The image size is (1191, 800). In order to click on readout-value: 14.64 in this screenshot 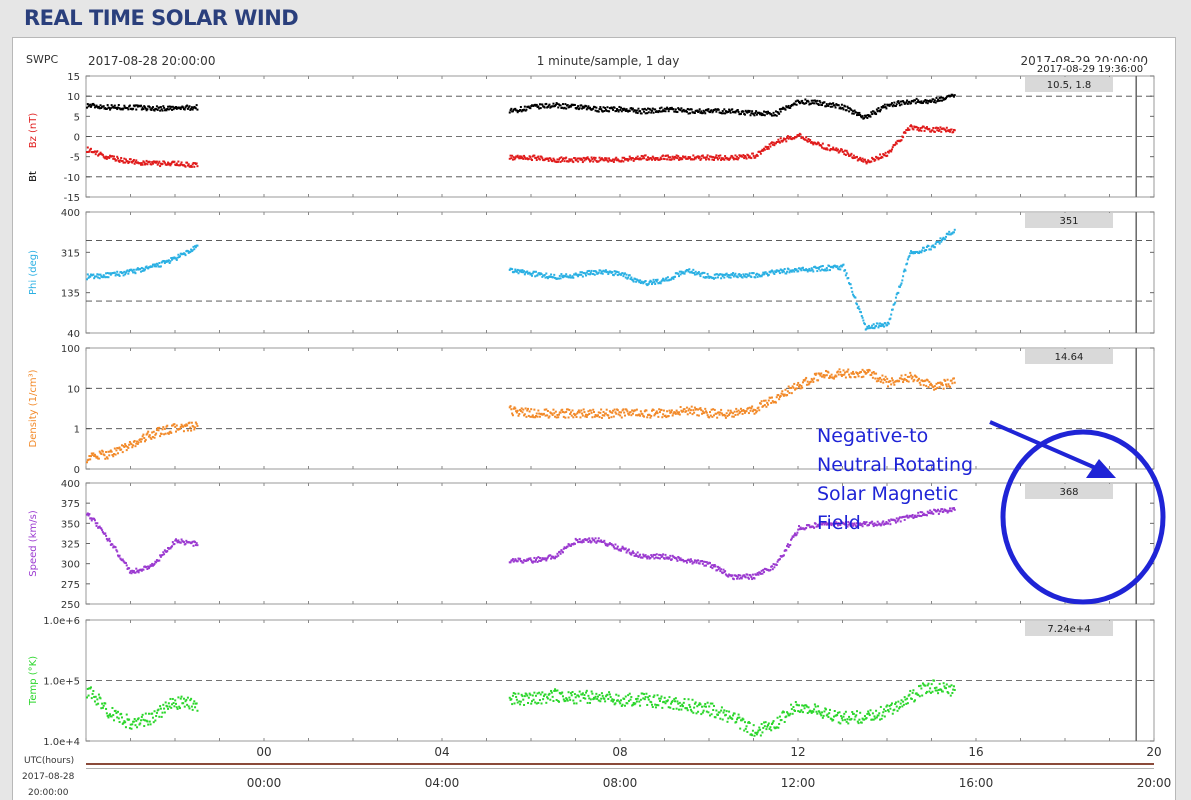, I will do `click(1069, 357)`.